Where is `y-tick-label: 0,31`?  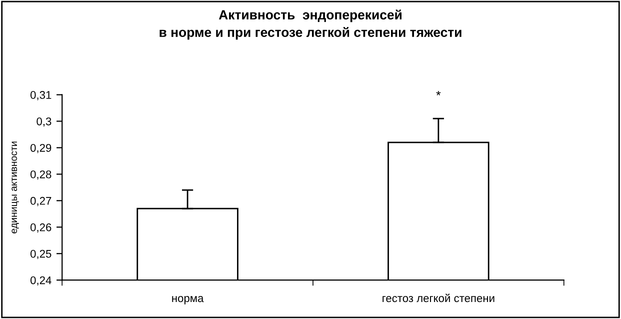 y-tick-label: 0,31 is located at coordinates (41, 95).